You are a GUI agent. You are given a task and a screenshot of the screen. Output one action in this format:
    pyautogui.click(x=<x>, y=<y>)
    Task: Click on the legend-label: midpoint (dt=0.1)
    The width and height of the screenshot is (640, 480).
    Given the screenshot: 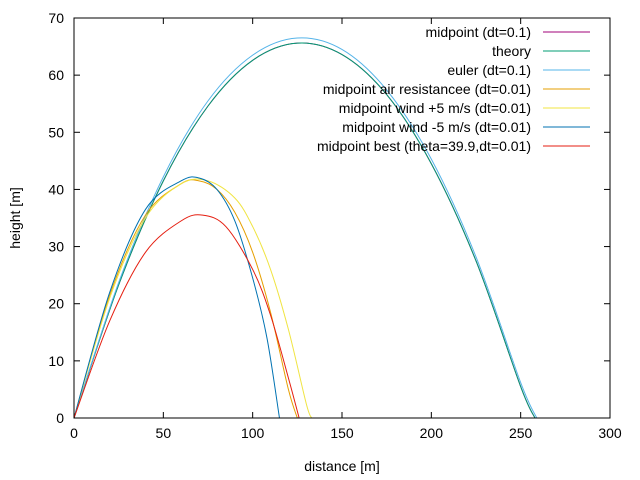 What is the action you would take?
    pyautogui.click(x=478, y=32)
    